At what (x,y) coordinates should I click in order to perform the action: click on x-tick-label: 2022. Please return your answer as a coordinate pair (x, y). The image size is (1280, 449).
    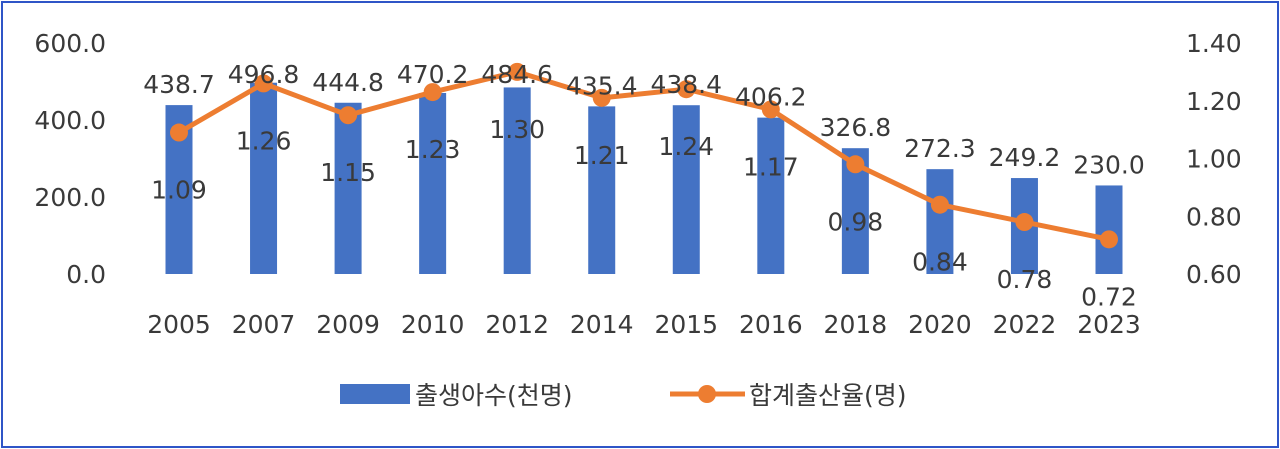
    Looking at the image, I should click on (1025, 324).